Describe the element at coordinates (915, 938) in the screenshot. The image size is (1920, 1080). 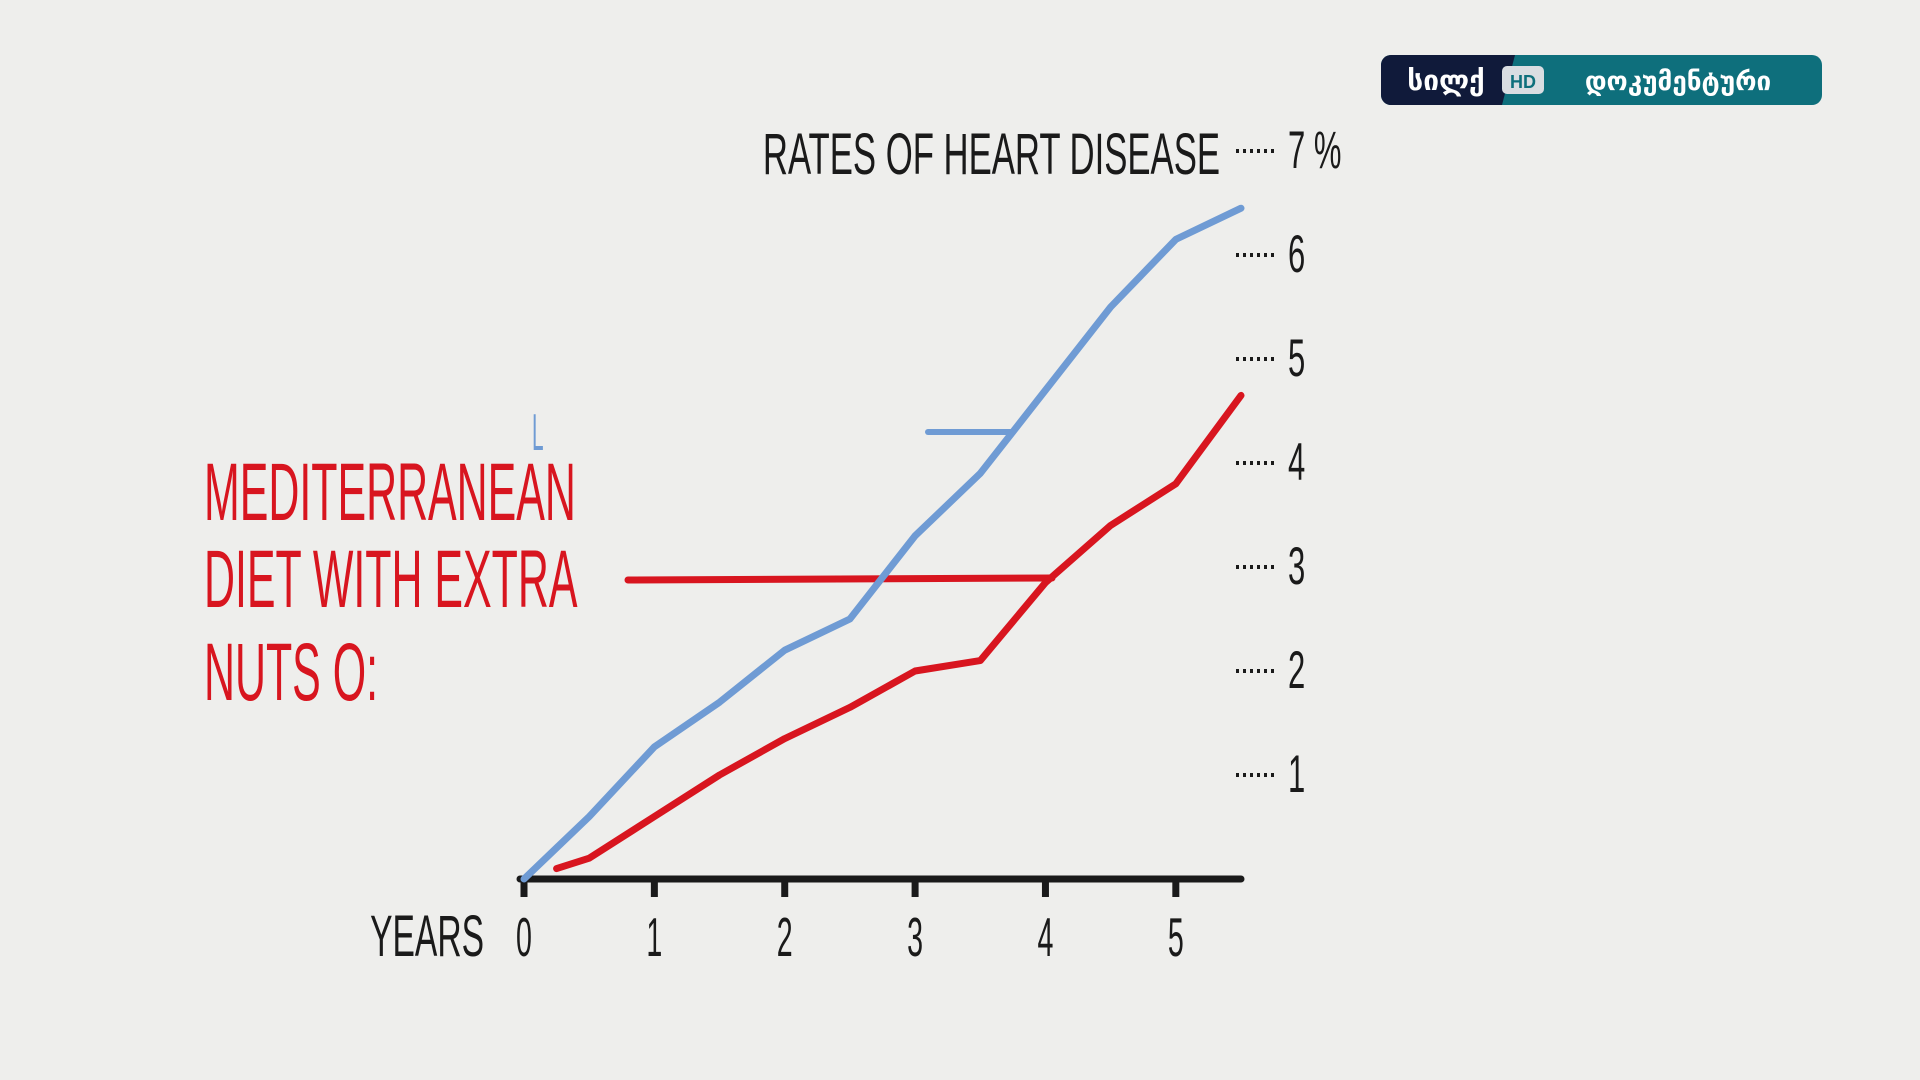
I see `x-tick-label: 3` at that location.